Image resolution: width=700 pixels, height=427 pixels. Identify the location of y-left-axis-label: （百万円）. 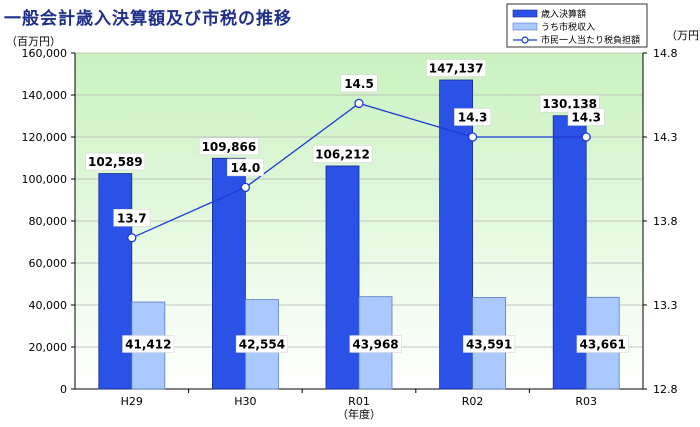
(33, 41).